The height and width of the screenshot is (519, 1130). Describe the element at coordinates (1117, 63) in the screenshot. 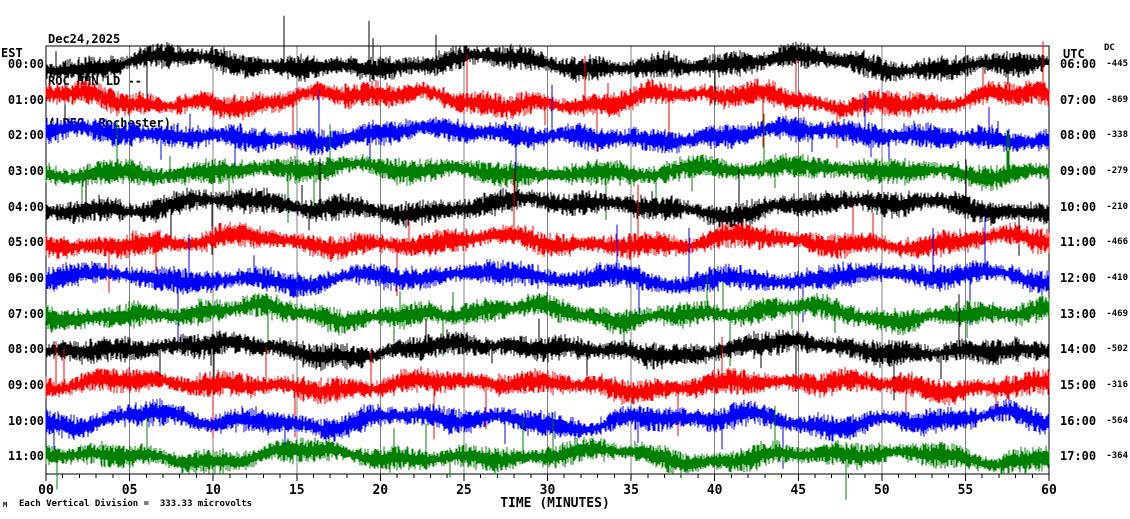

I see `dc-value-label: -445` at that location.